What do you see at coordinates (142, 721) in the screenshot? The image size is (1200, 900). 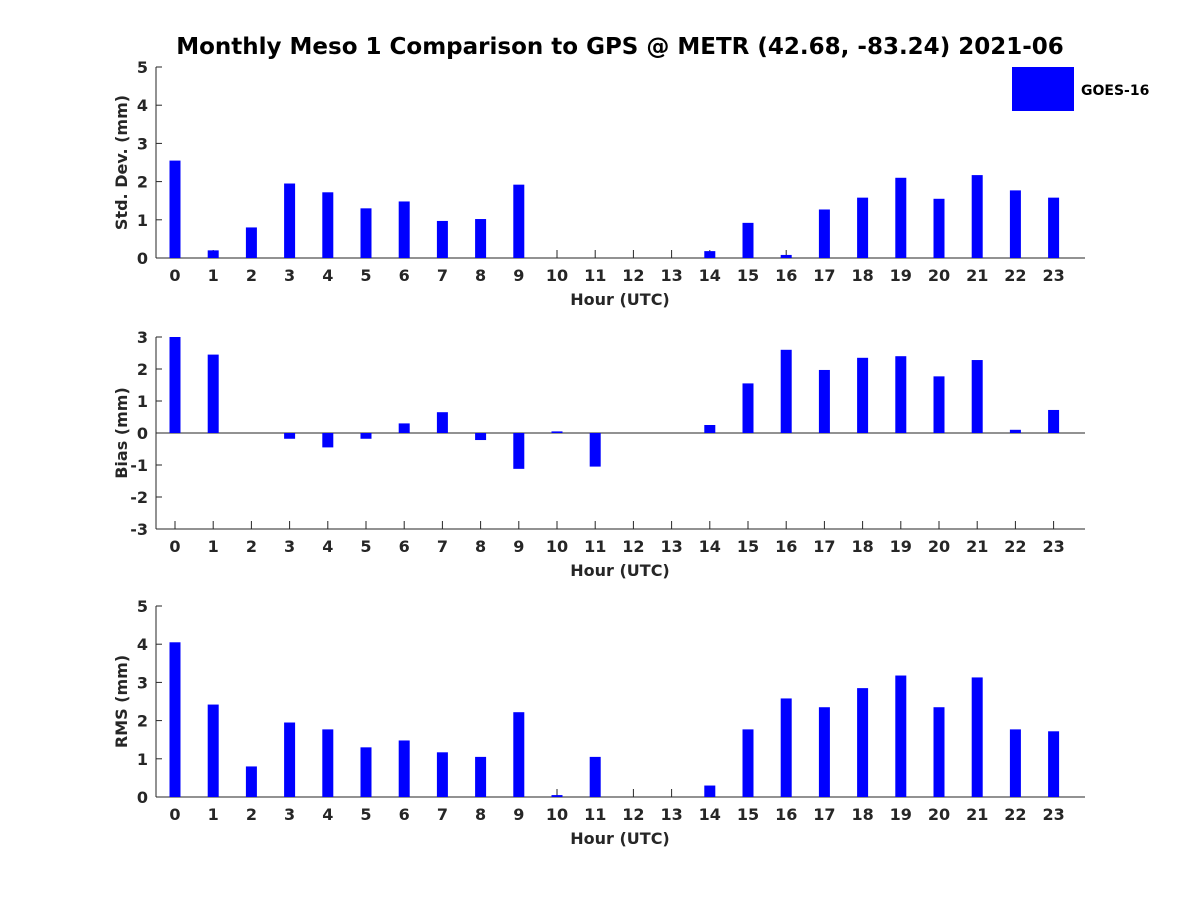 I see `y-tick-label: 2` at bounding box center [142, 721].